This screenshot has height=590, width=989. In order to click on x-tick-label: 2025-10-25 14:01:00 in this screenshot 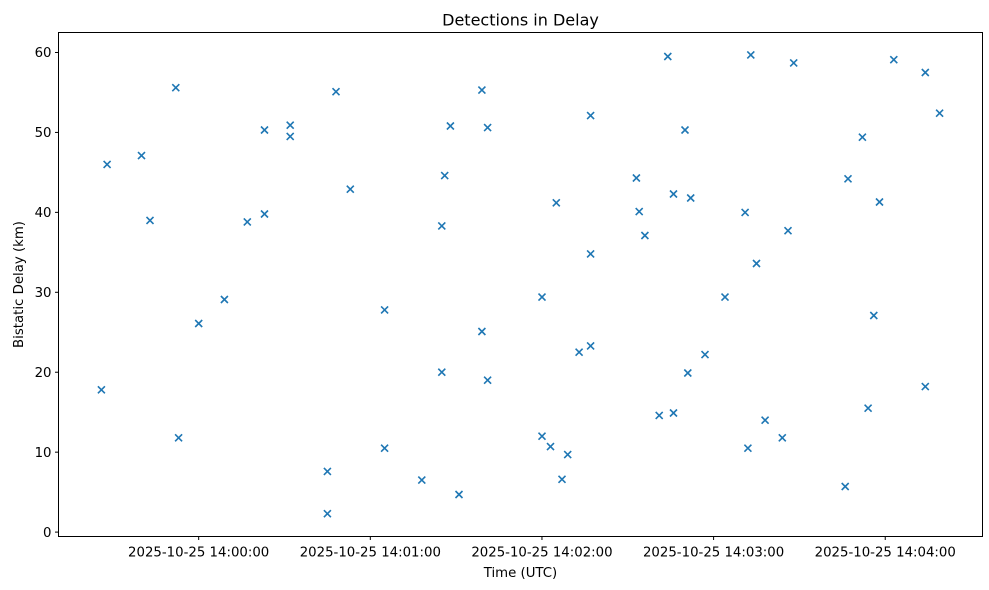, I will do `click(370, 553)`.